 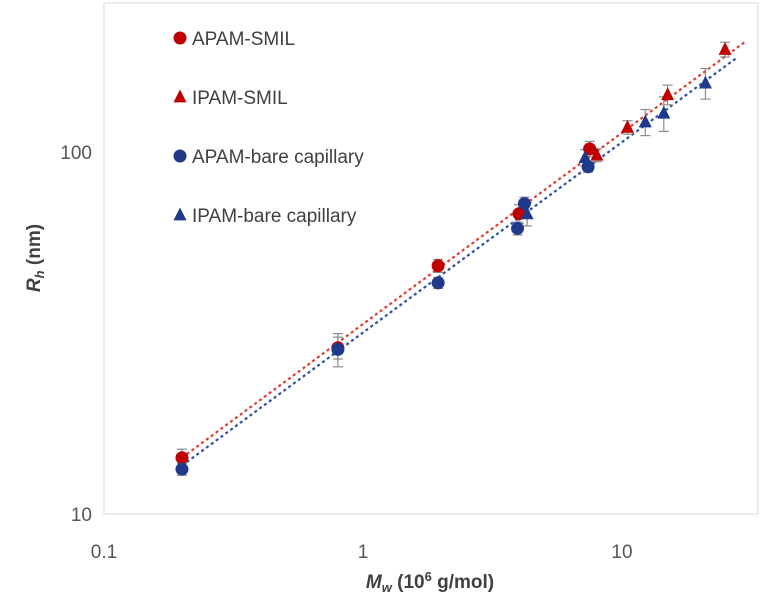 What do you see at coordinates (621, 552) in the screenshot?
I see `x-tick-label: 10` at bounding box center [621, 552].